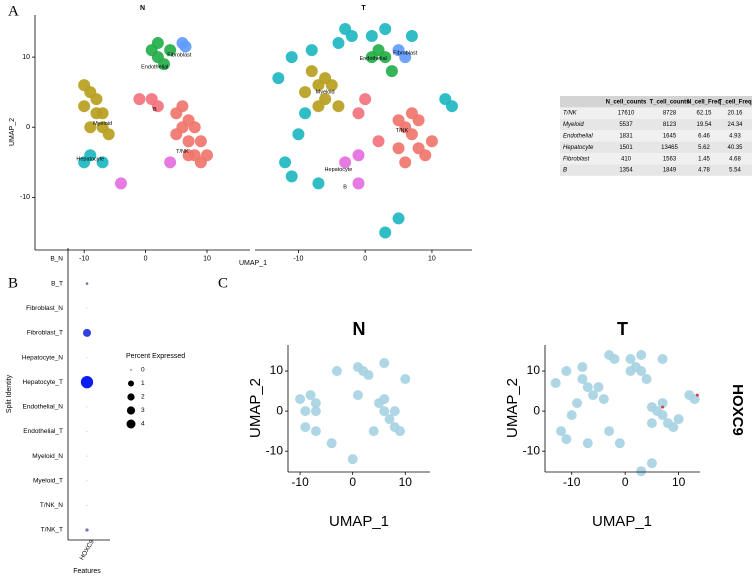 Image resolution: width=753 pixels, height=578 pixels. I want to click on y-tick-label: B_T, so click(57, 283).